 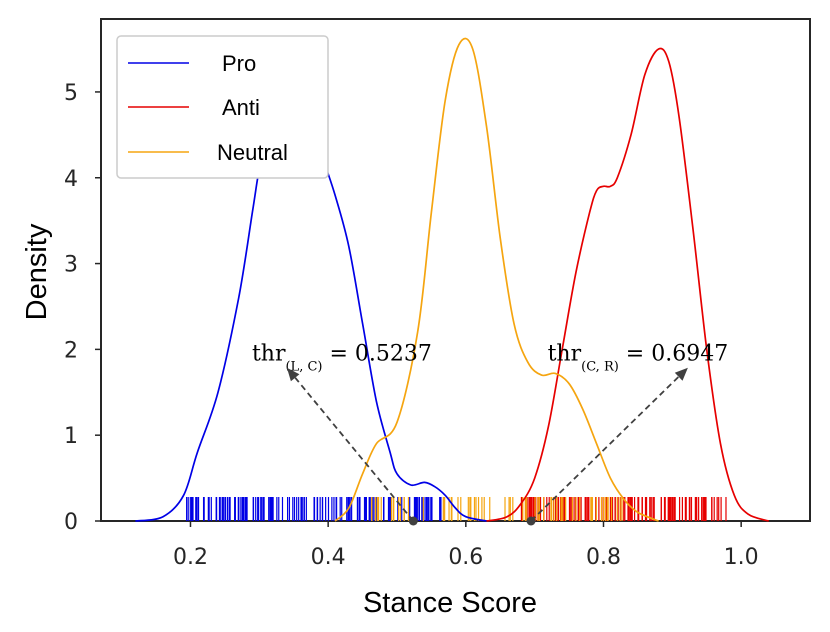 What do you see at coordinates (71, 522) in the screenshot?
I see `y-tick-label: 0` at bounding box center [71, 522].